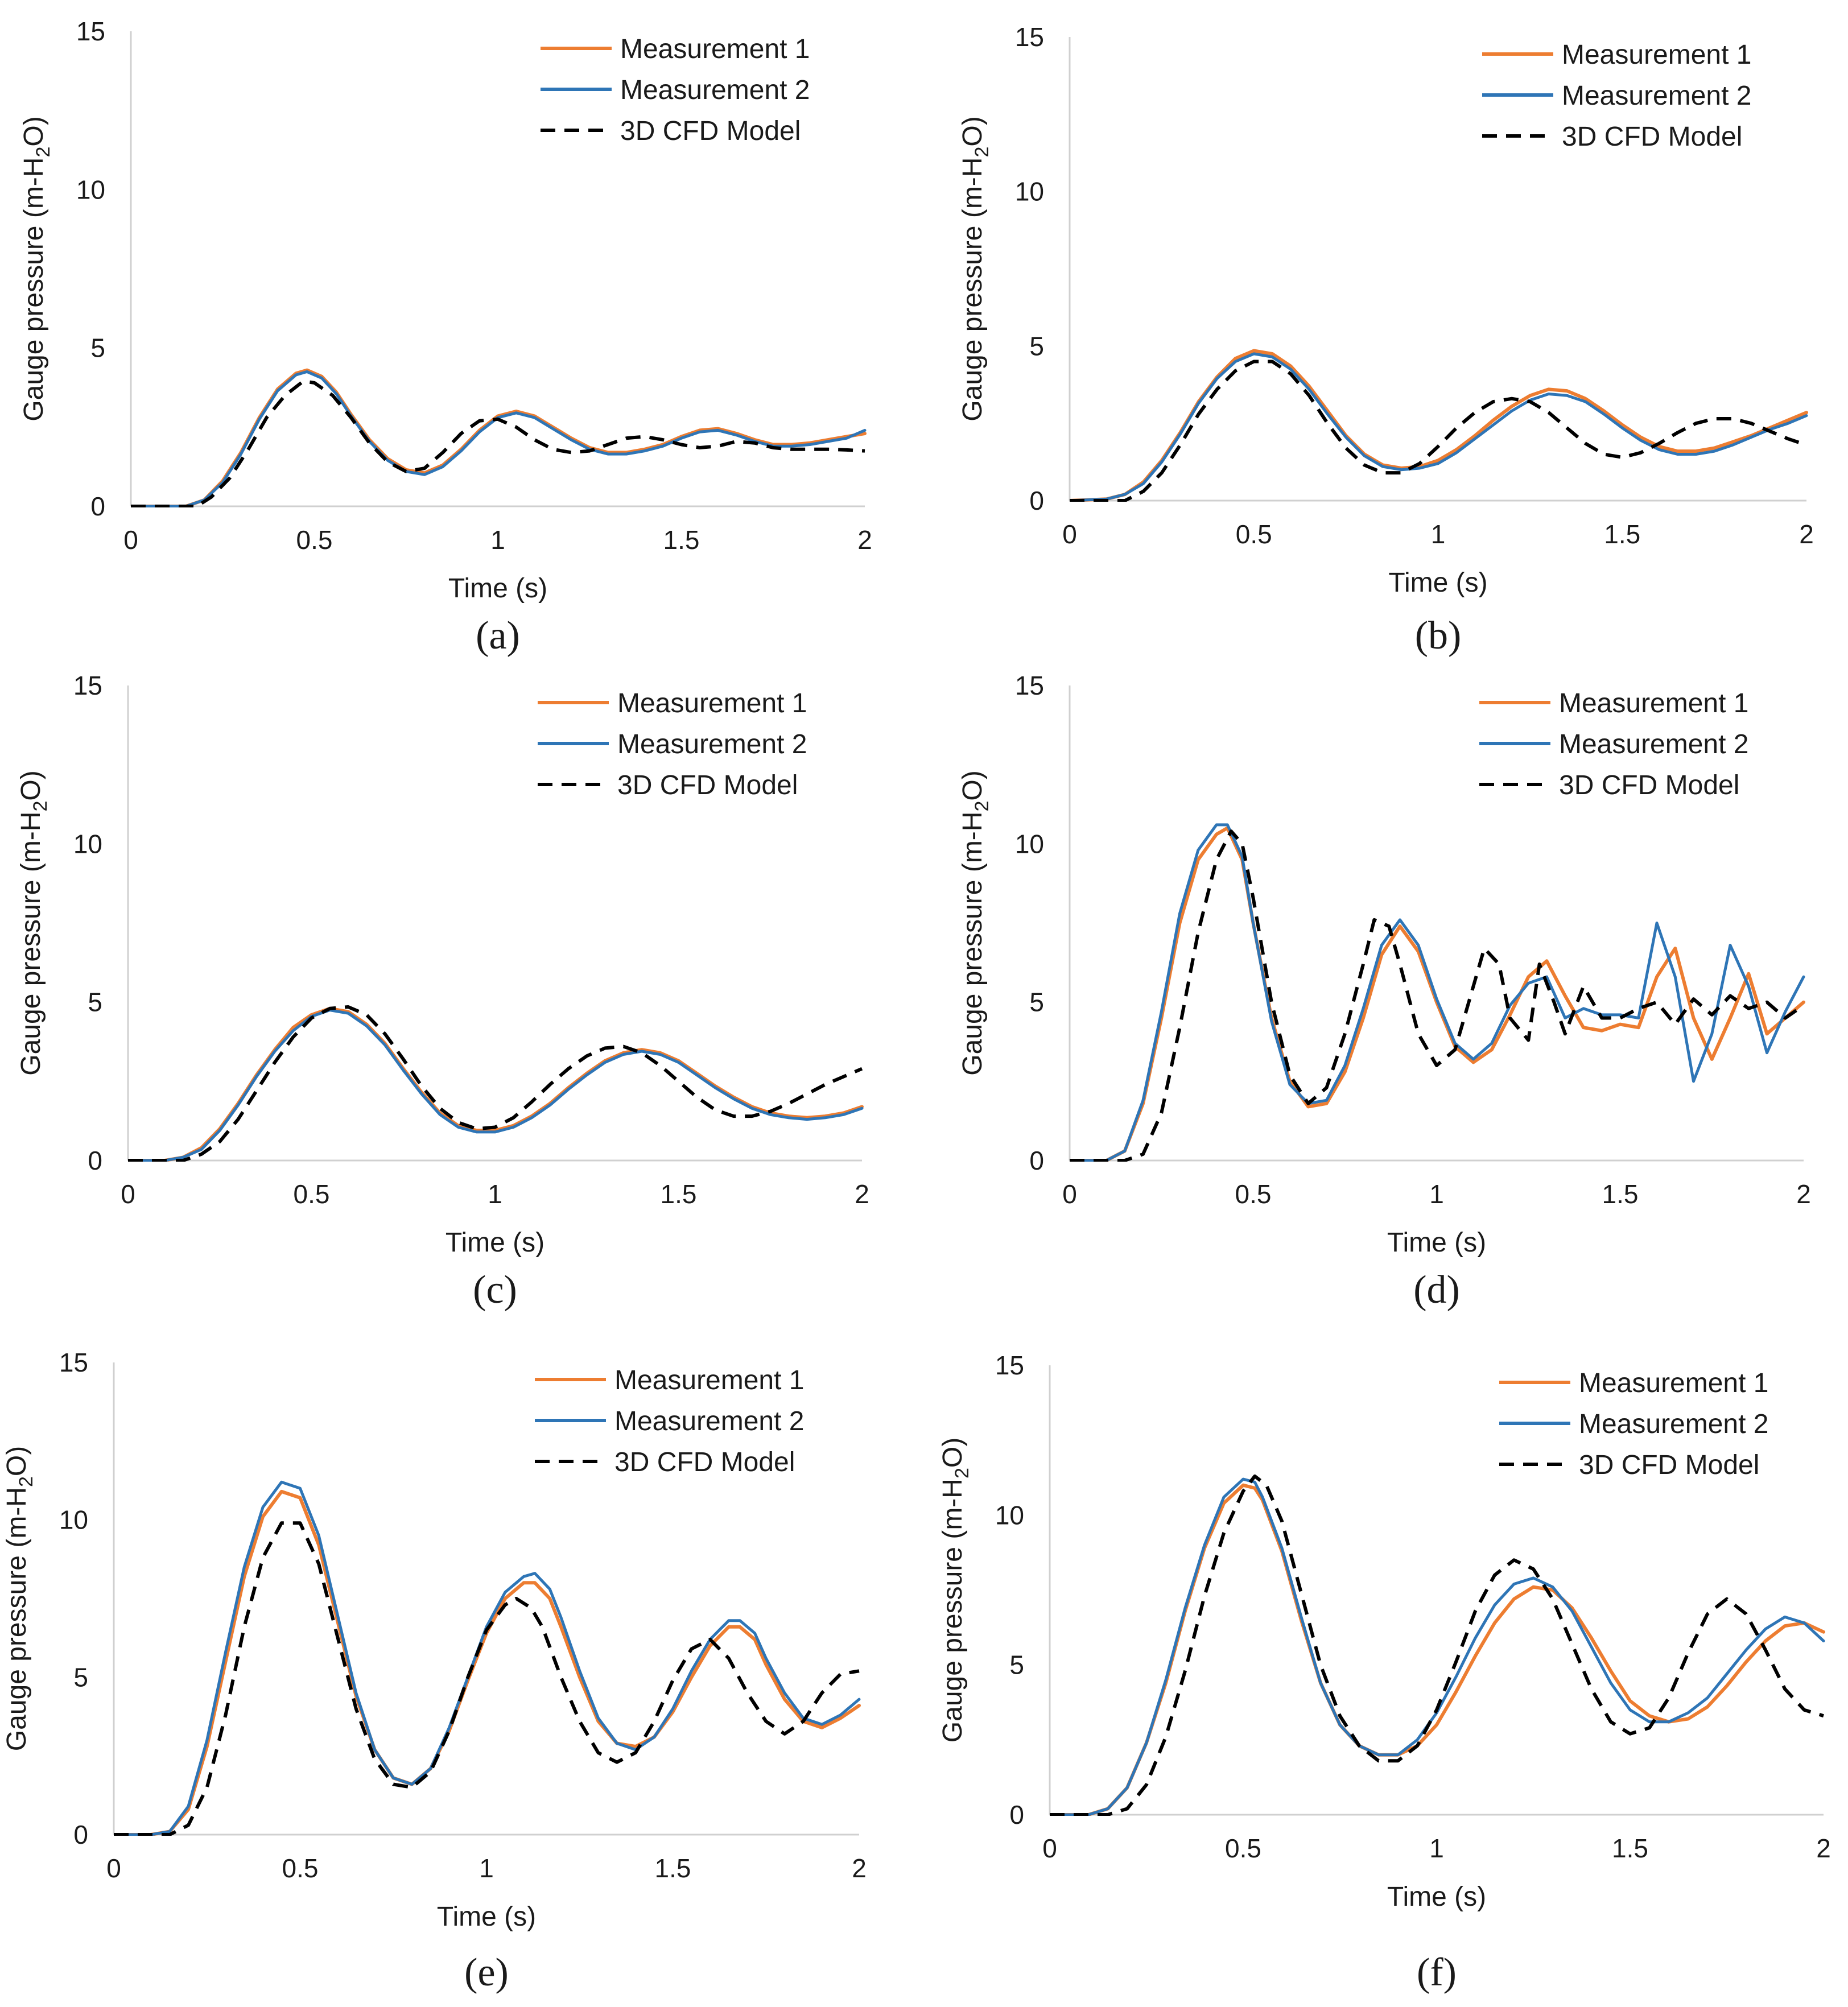 The width and height of the screenshot is (1848, 2007). Describe the element at coordinates (495, 1290) in the screenshot. I see `panel-caption: (c)` at that location.